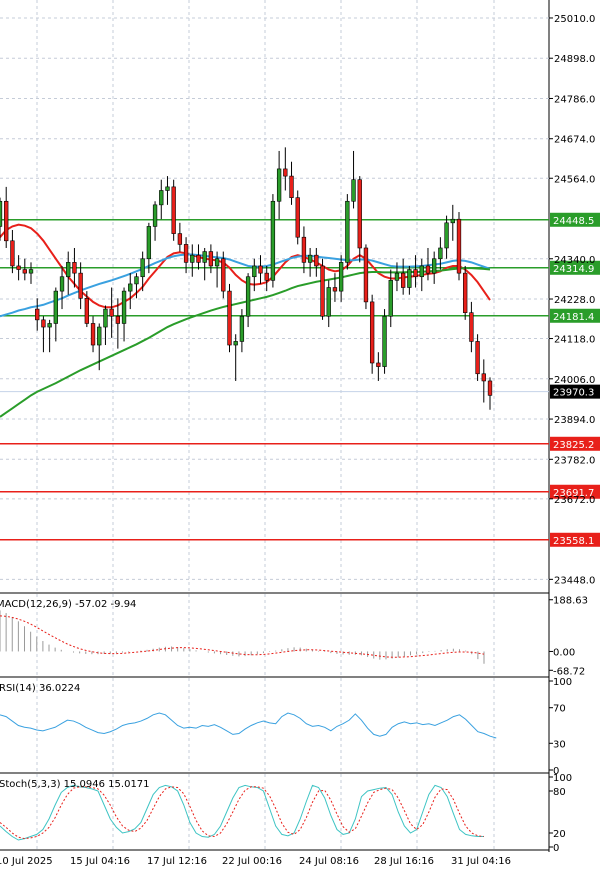 The width and height of the screenshot is (600, 871). What do you see at coordinates (574, 460) in the screenshot?
I see `price-tick-label: 23782.0` at bounding box center [574, 460].